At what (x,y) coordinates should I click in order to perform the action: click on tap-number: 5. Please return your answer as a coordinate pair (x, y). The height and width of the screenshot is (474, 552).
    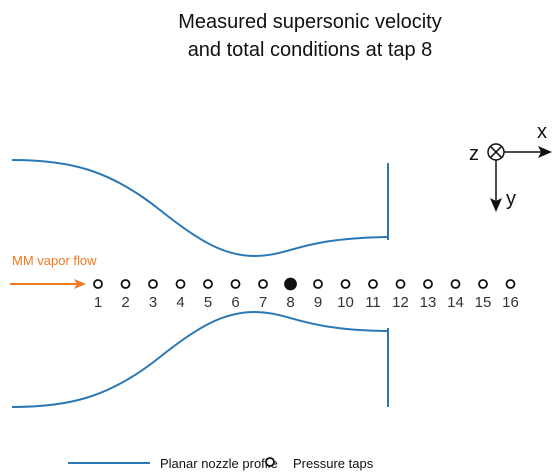
    Looking at the image, I should click on (208, 302).